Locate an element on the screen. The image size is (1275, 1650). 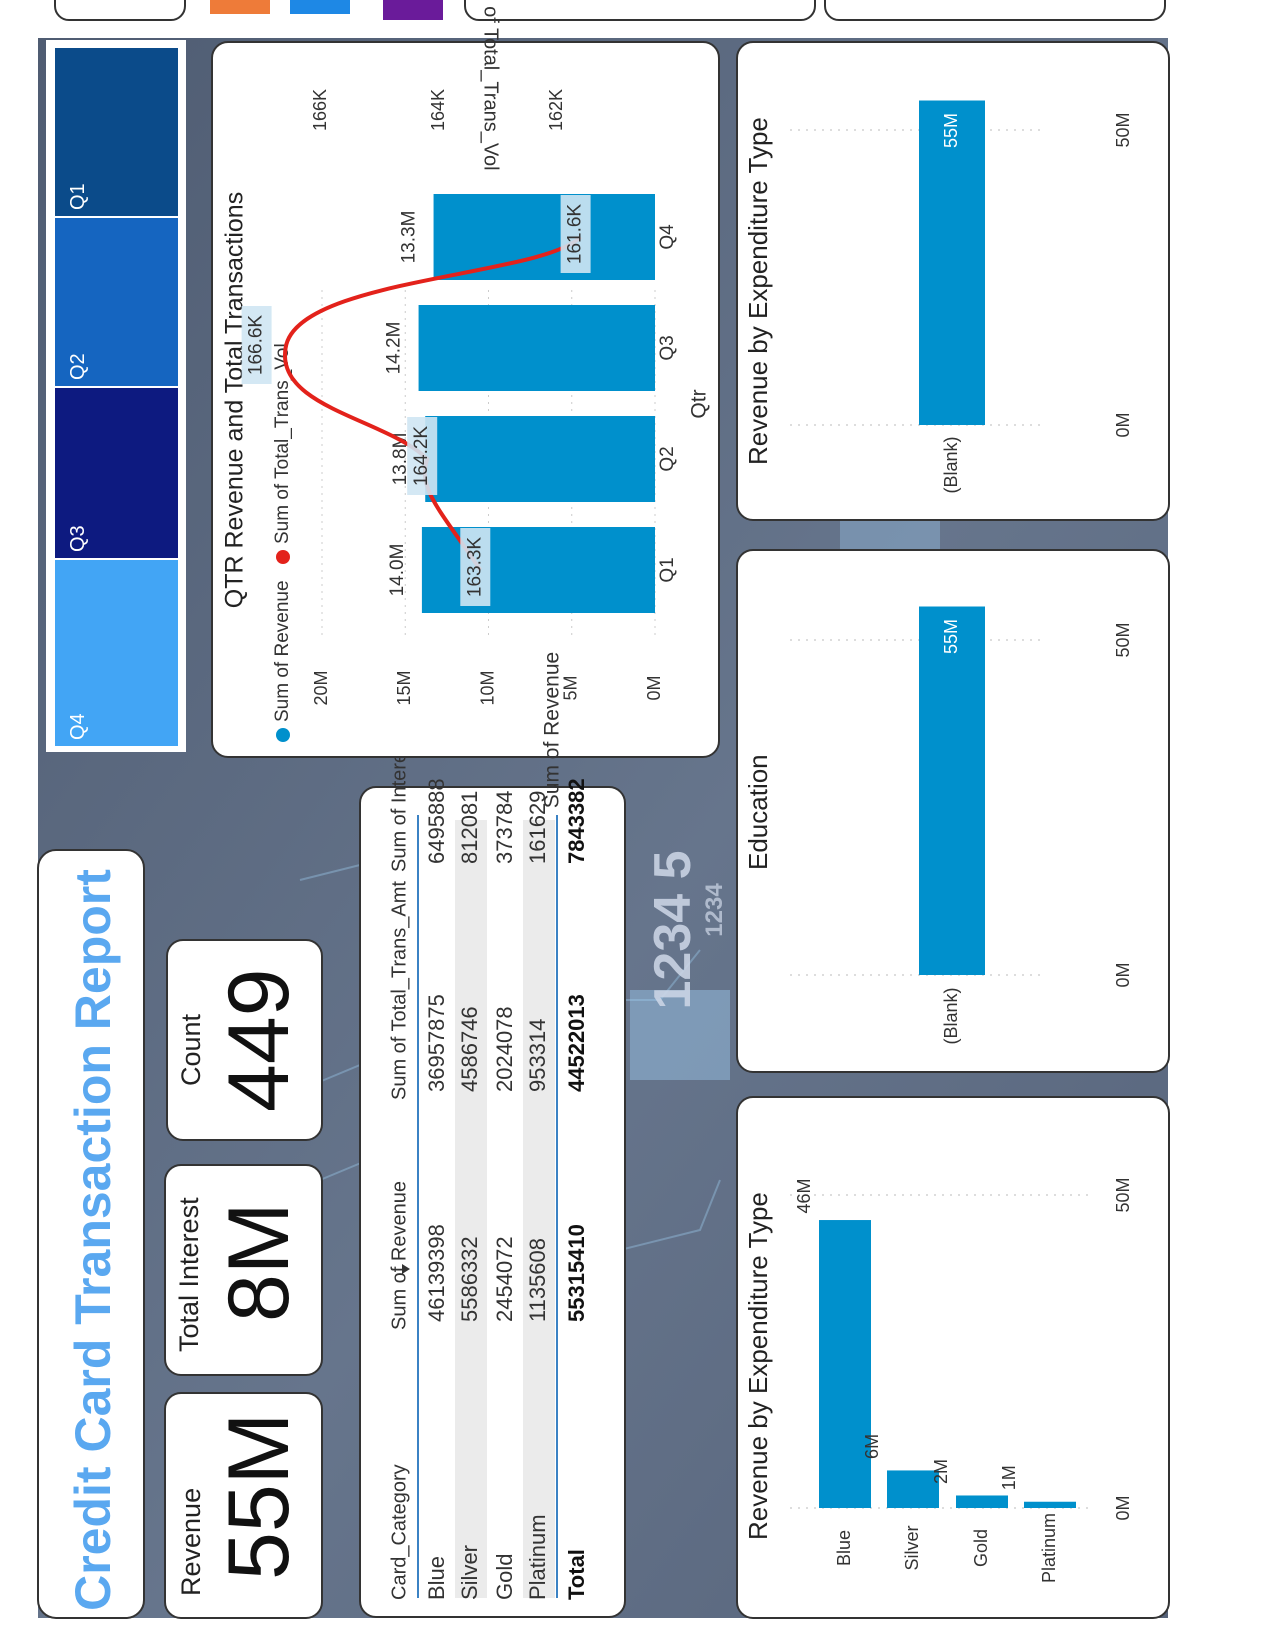
quarter-tile-q2 is located at coordinates (116, 302).